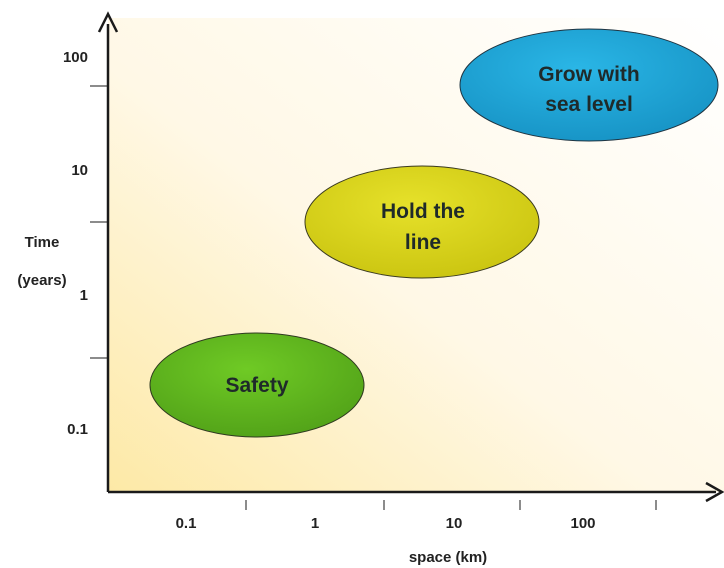  I want to click on bubble-safety-shape, so click(257, 385).